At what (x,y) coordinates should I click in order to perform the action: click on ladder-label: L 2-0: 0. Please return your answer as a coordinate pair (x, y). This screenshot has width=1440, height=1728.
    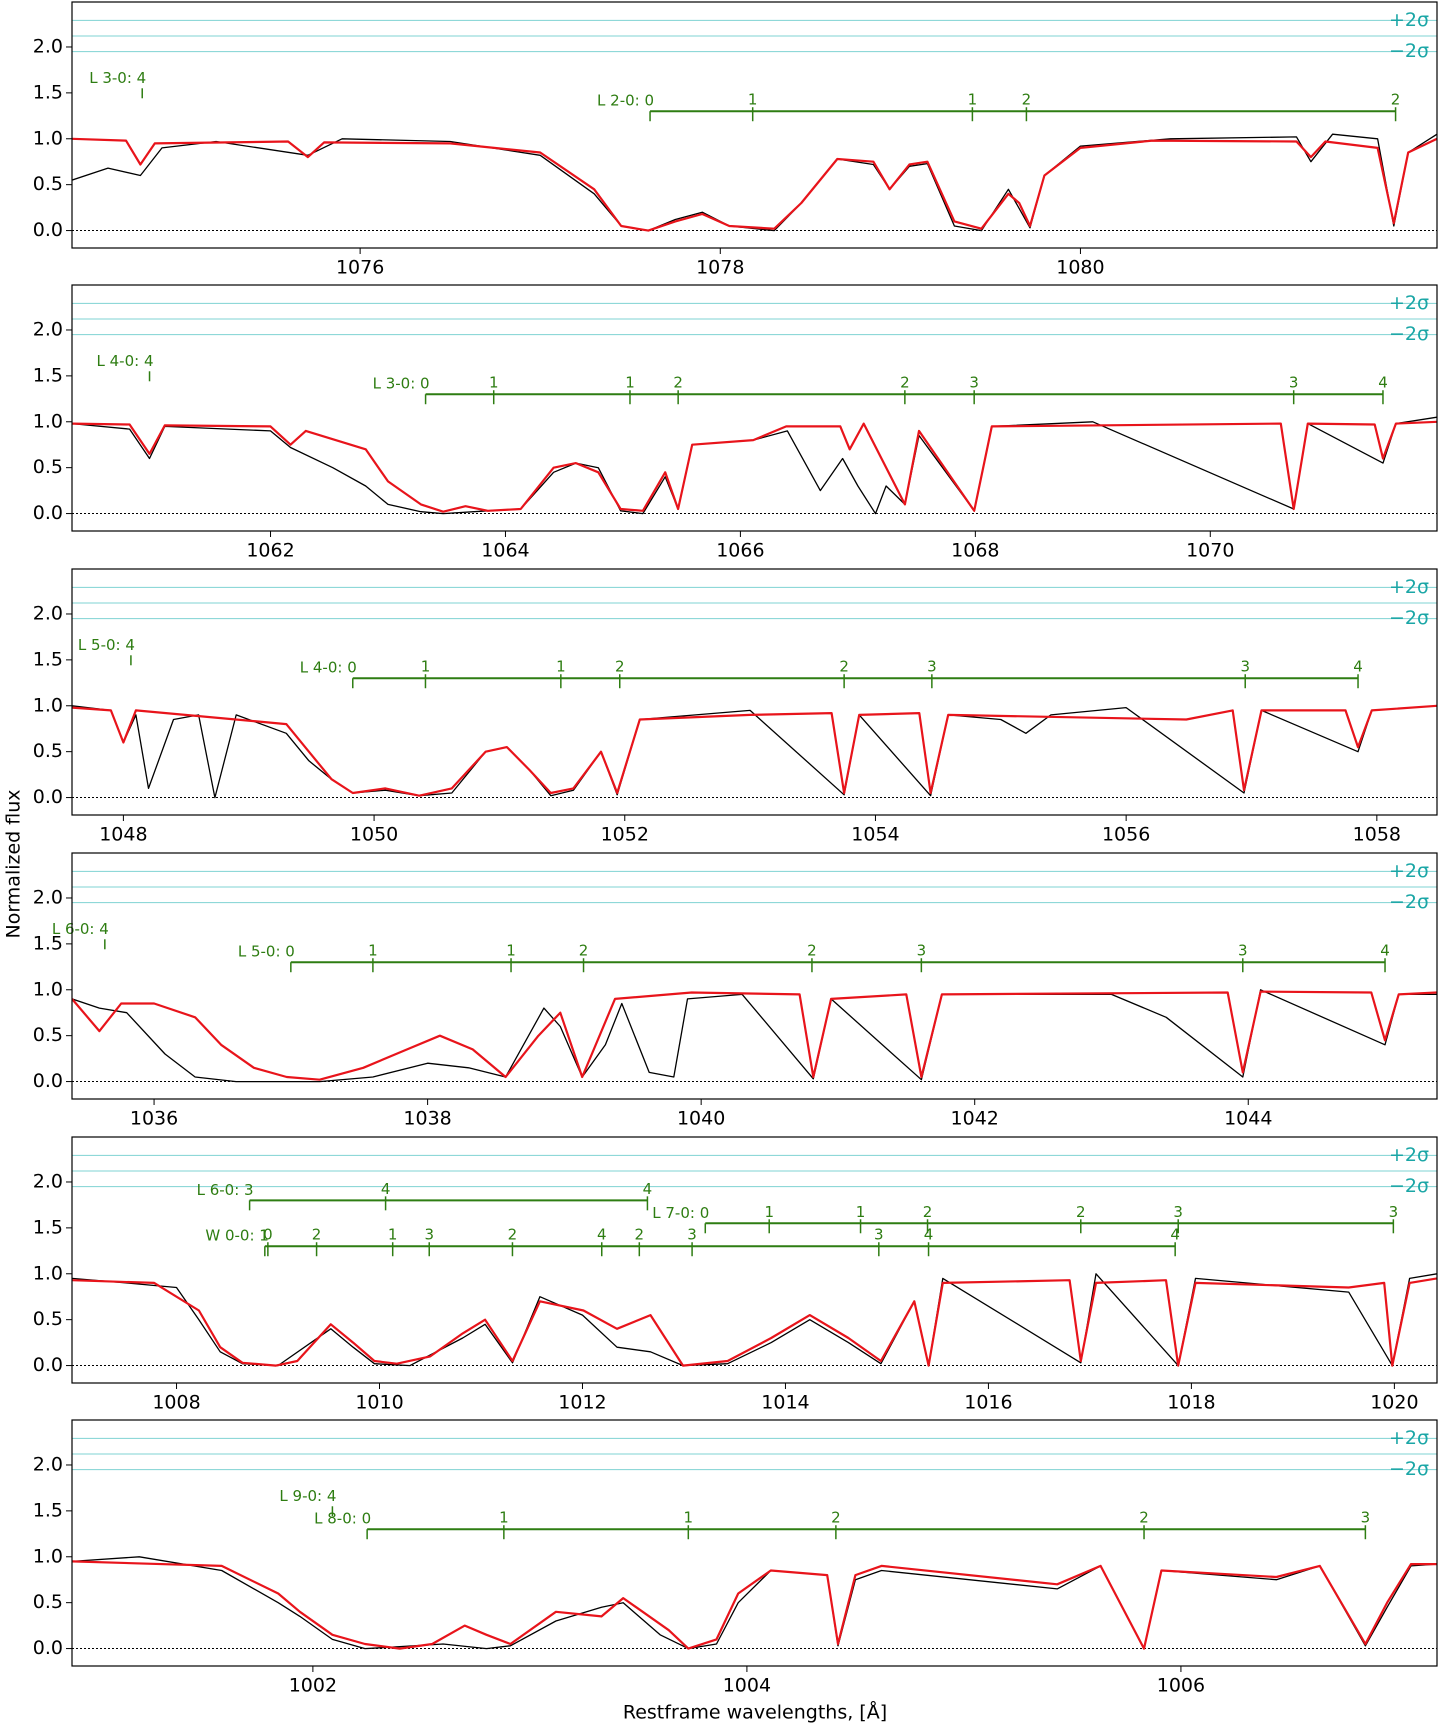
    Looking at the image, I should click on (625, 101).